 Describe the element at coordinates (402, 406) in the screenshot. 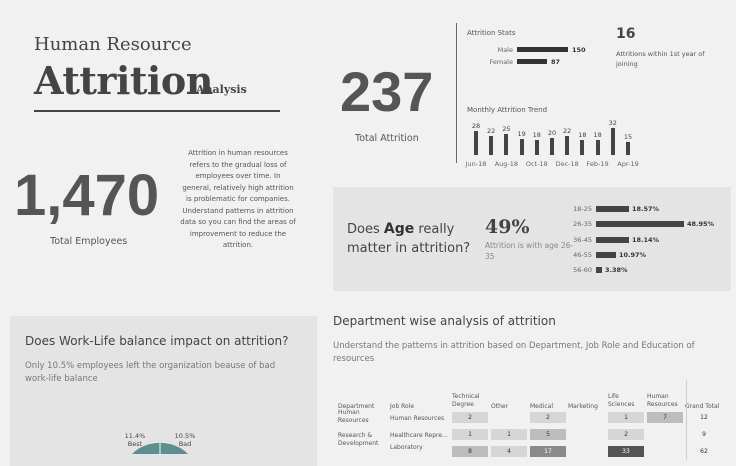

I see `col-header-job-role: Job Role` at that location.